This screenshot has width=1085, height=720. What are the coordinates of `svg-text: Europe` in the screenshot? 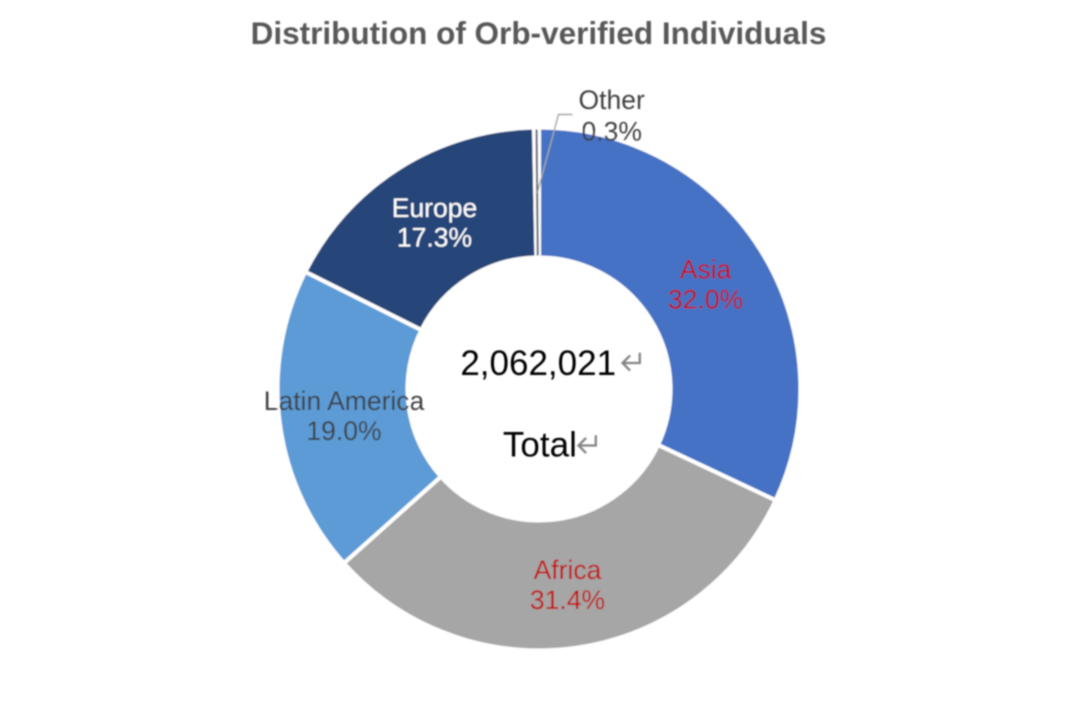 It's located at (434, 208).